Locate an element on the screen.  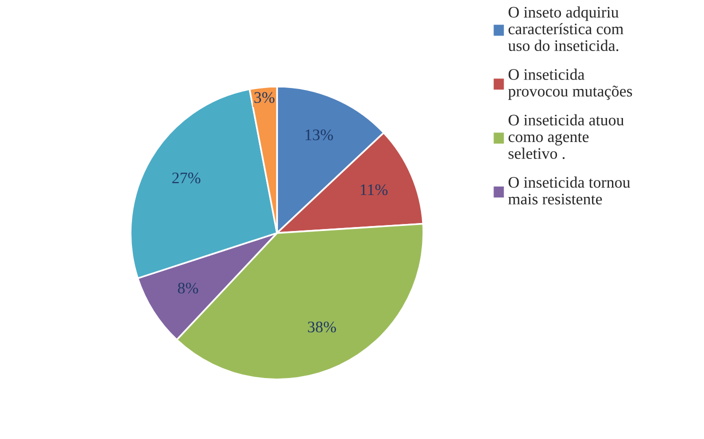
data-label: 11% is located at coordinates (374, 190).